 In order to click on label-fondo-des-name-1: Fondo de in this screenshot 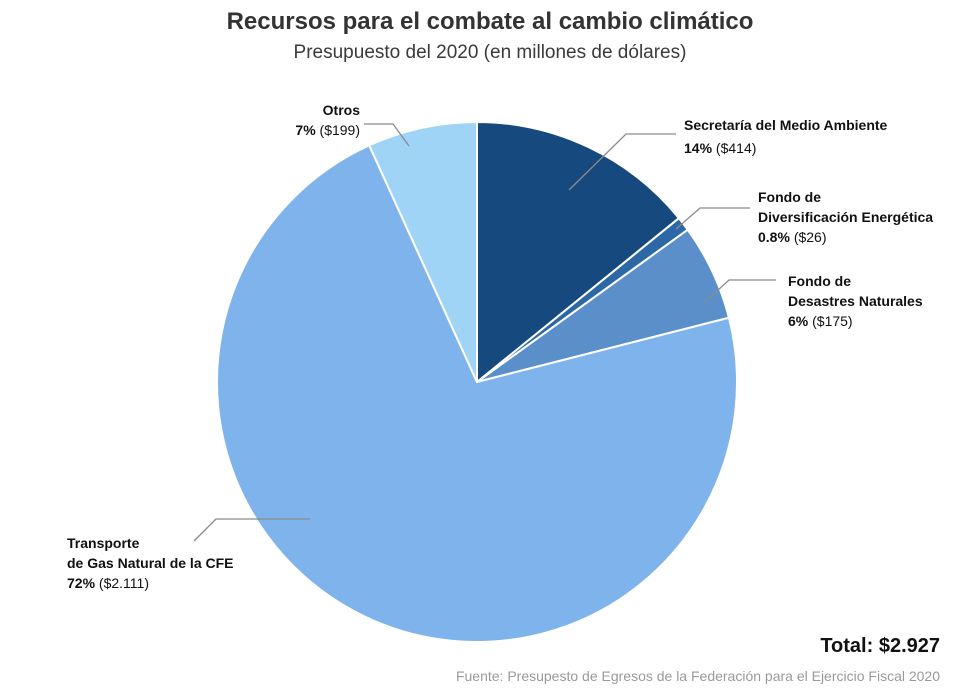, I will do `click(819, 281)`.